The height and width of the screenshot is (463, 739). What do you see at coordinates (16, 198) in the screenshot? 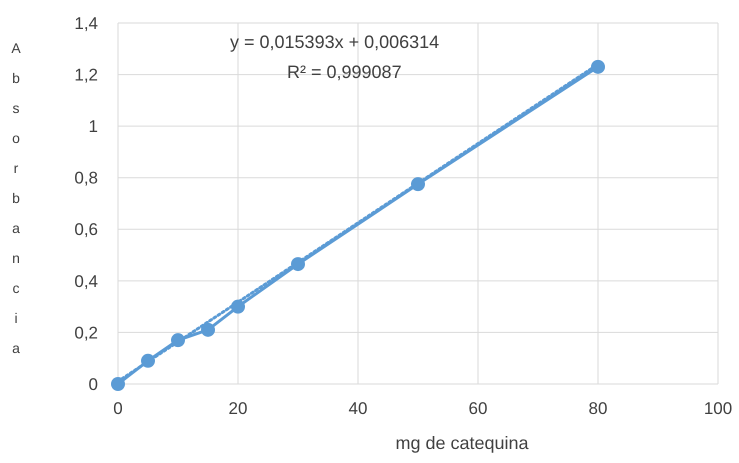
I see `text: Absorbancia` at bounding box center [16, 198].